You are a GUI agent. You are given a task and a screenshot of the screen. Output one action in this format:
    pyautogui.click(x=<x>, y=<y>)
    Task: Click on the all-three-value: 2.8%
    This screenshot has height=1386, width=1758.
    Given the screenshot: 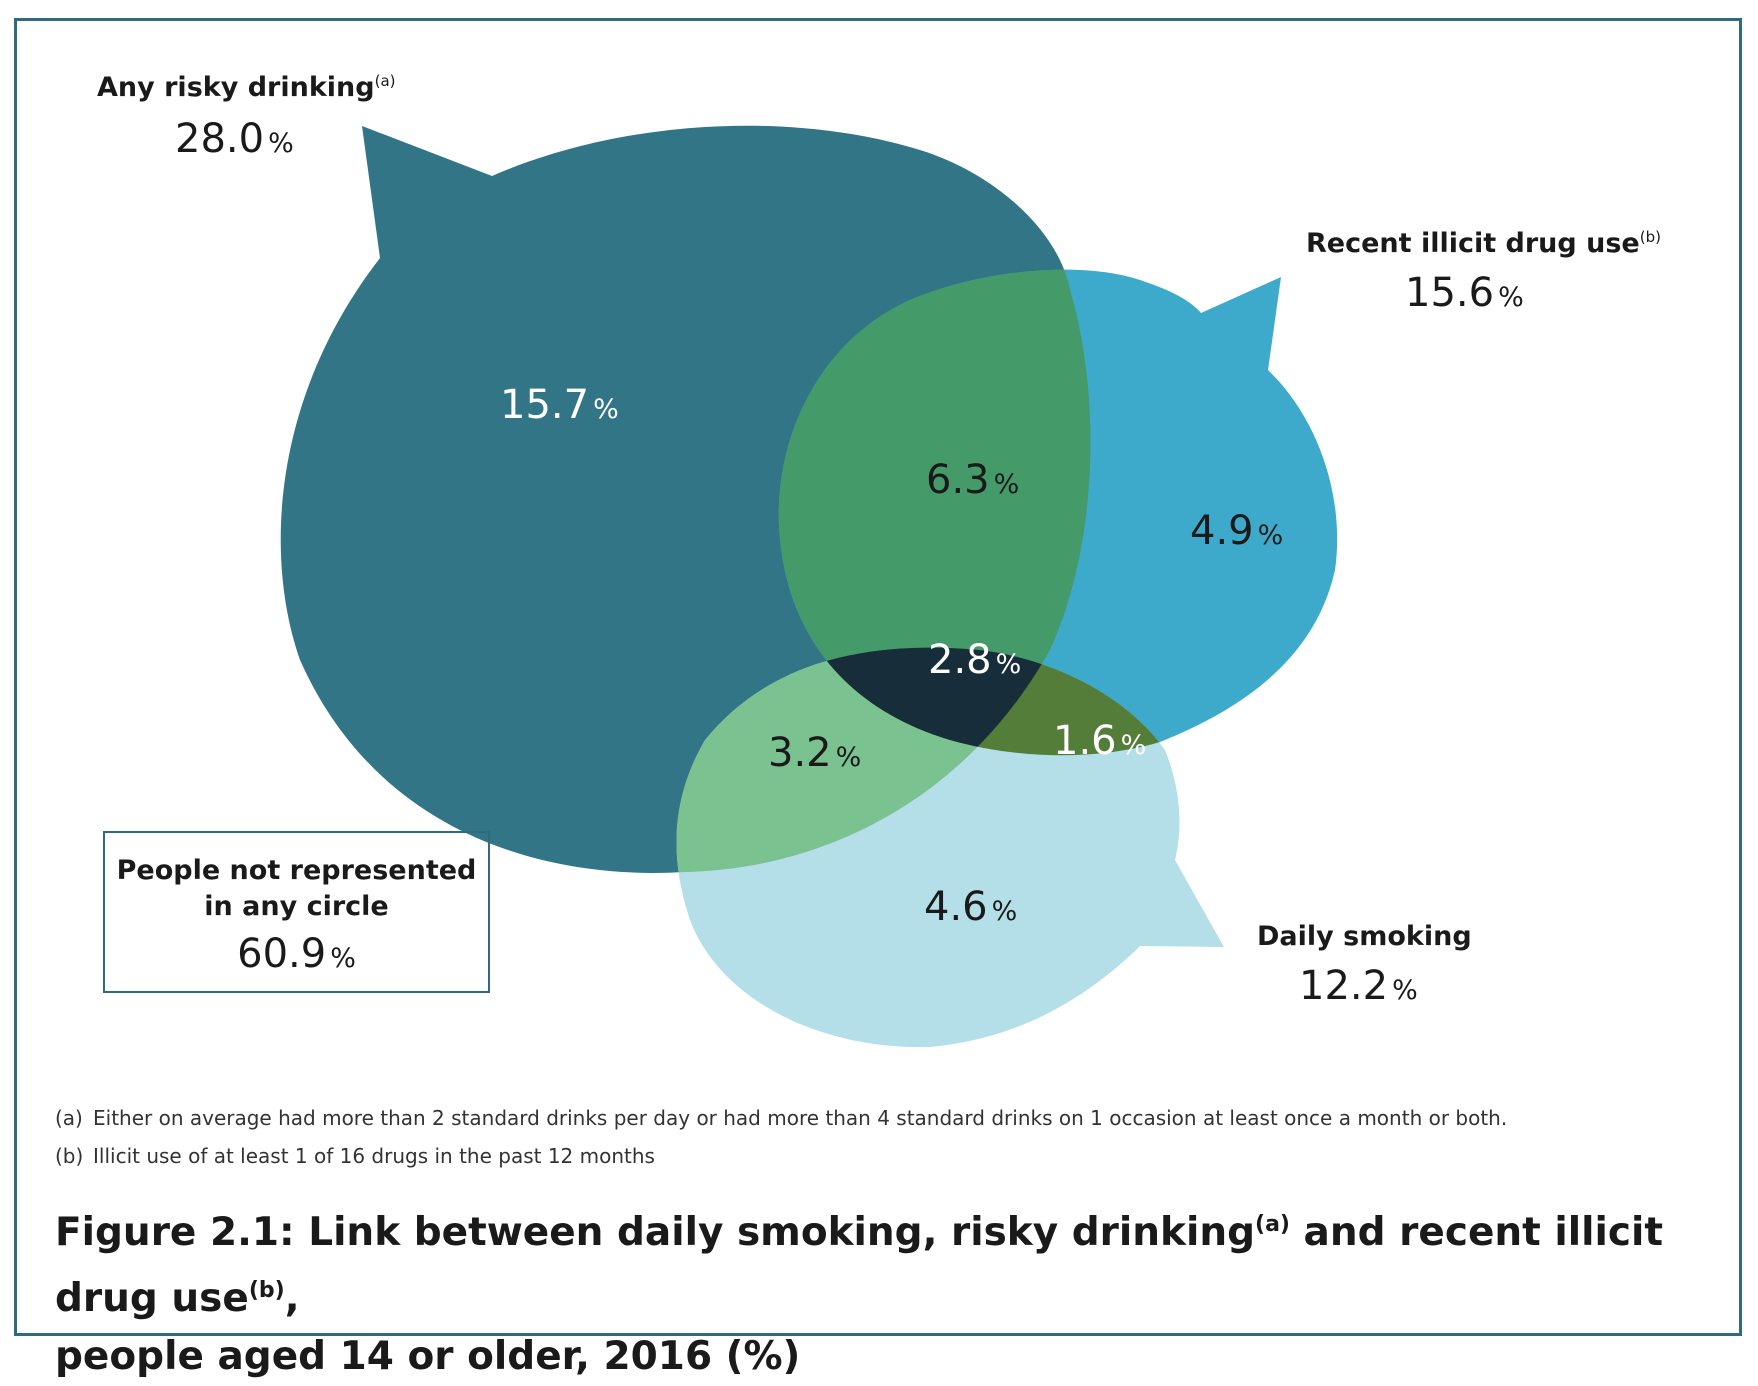 What is the action you would take?
    pyautogui.click(x=975, y=660)
    